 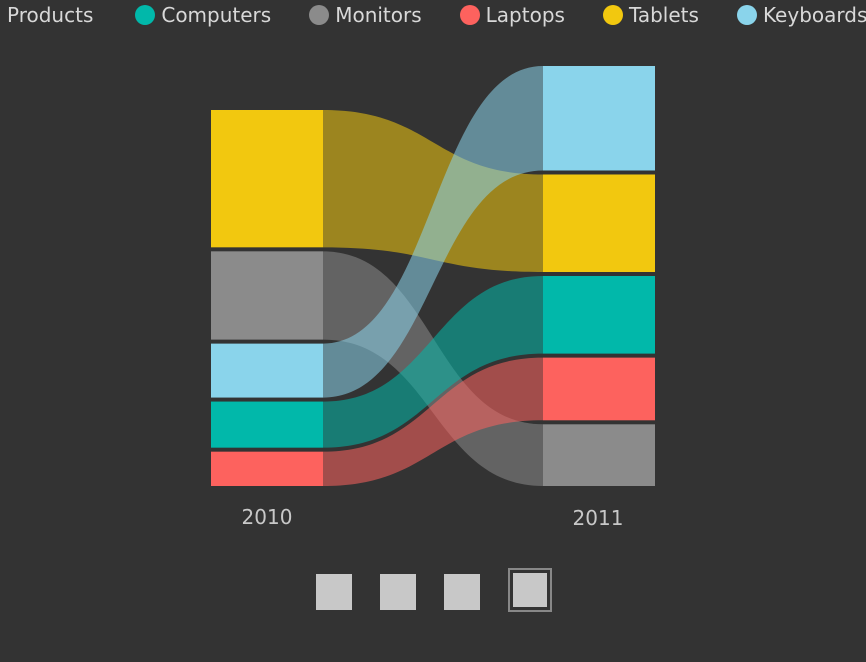 What do you see at coordinates (599, 315) in the screenshot?
I see `sankey-node-2011-computers` at bounding box center [599, 315].